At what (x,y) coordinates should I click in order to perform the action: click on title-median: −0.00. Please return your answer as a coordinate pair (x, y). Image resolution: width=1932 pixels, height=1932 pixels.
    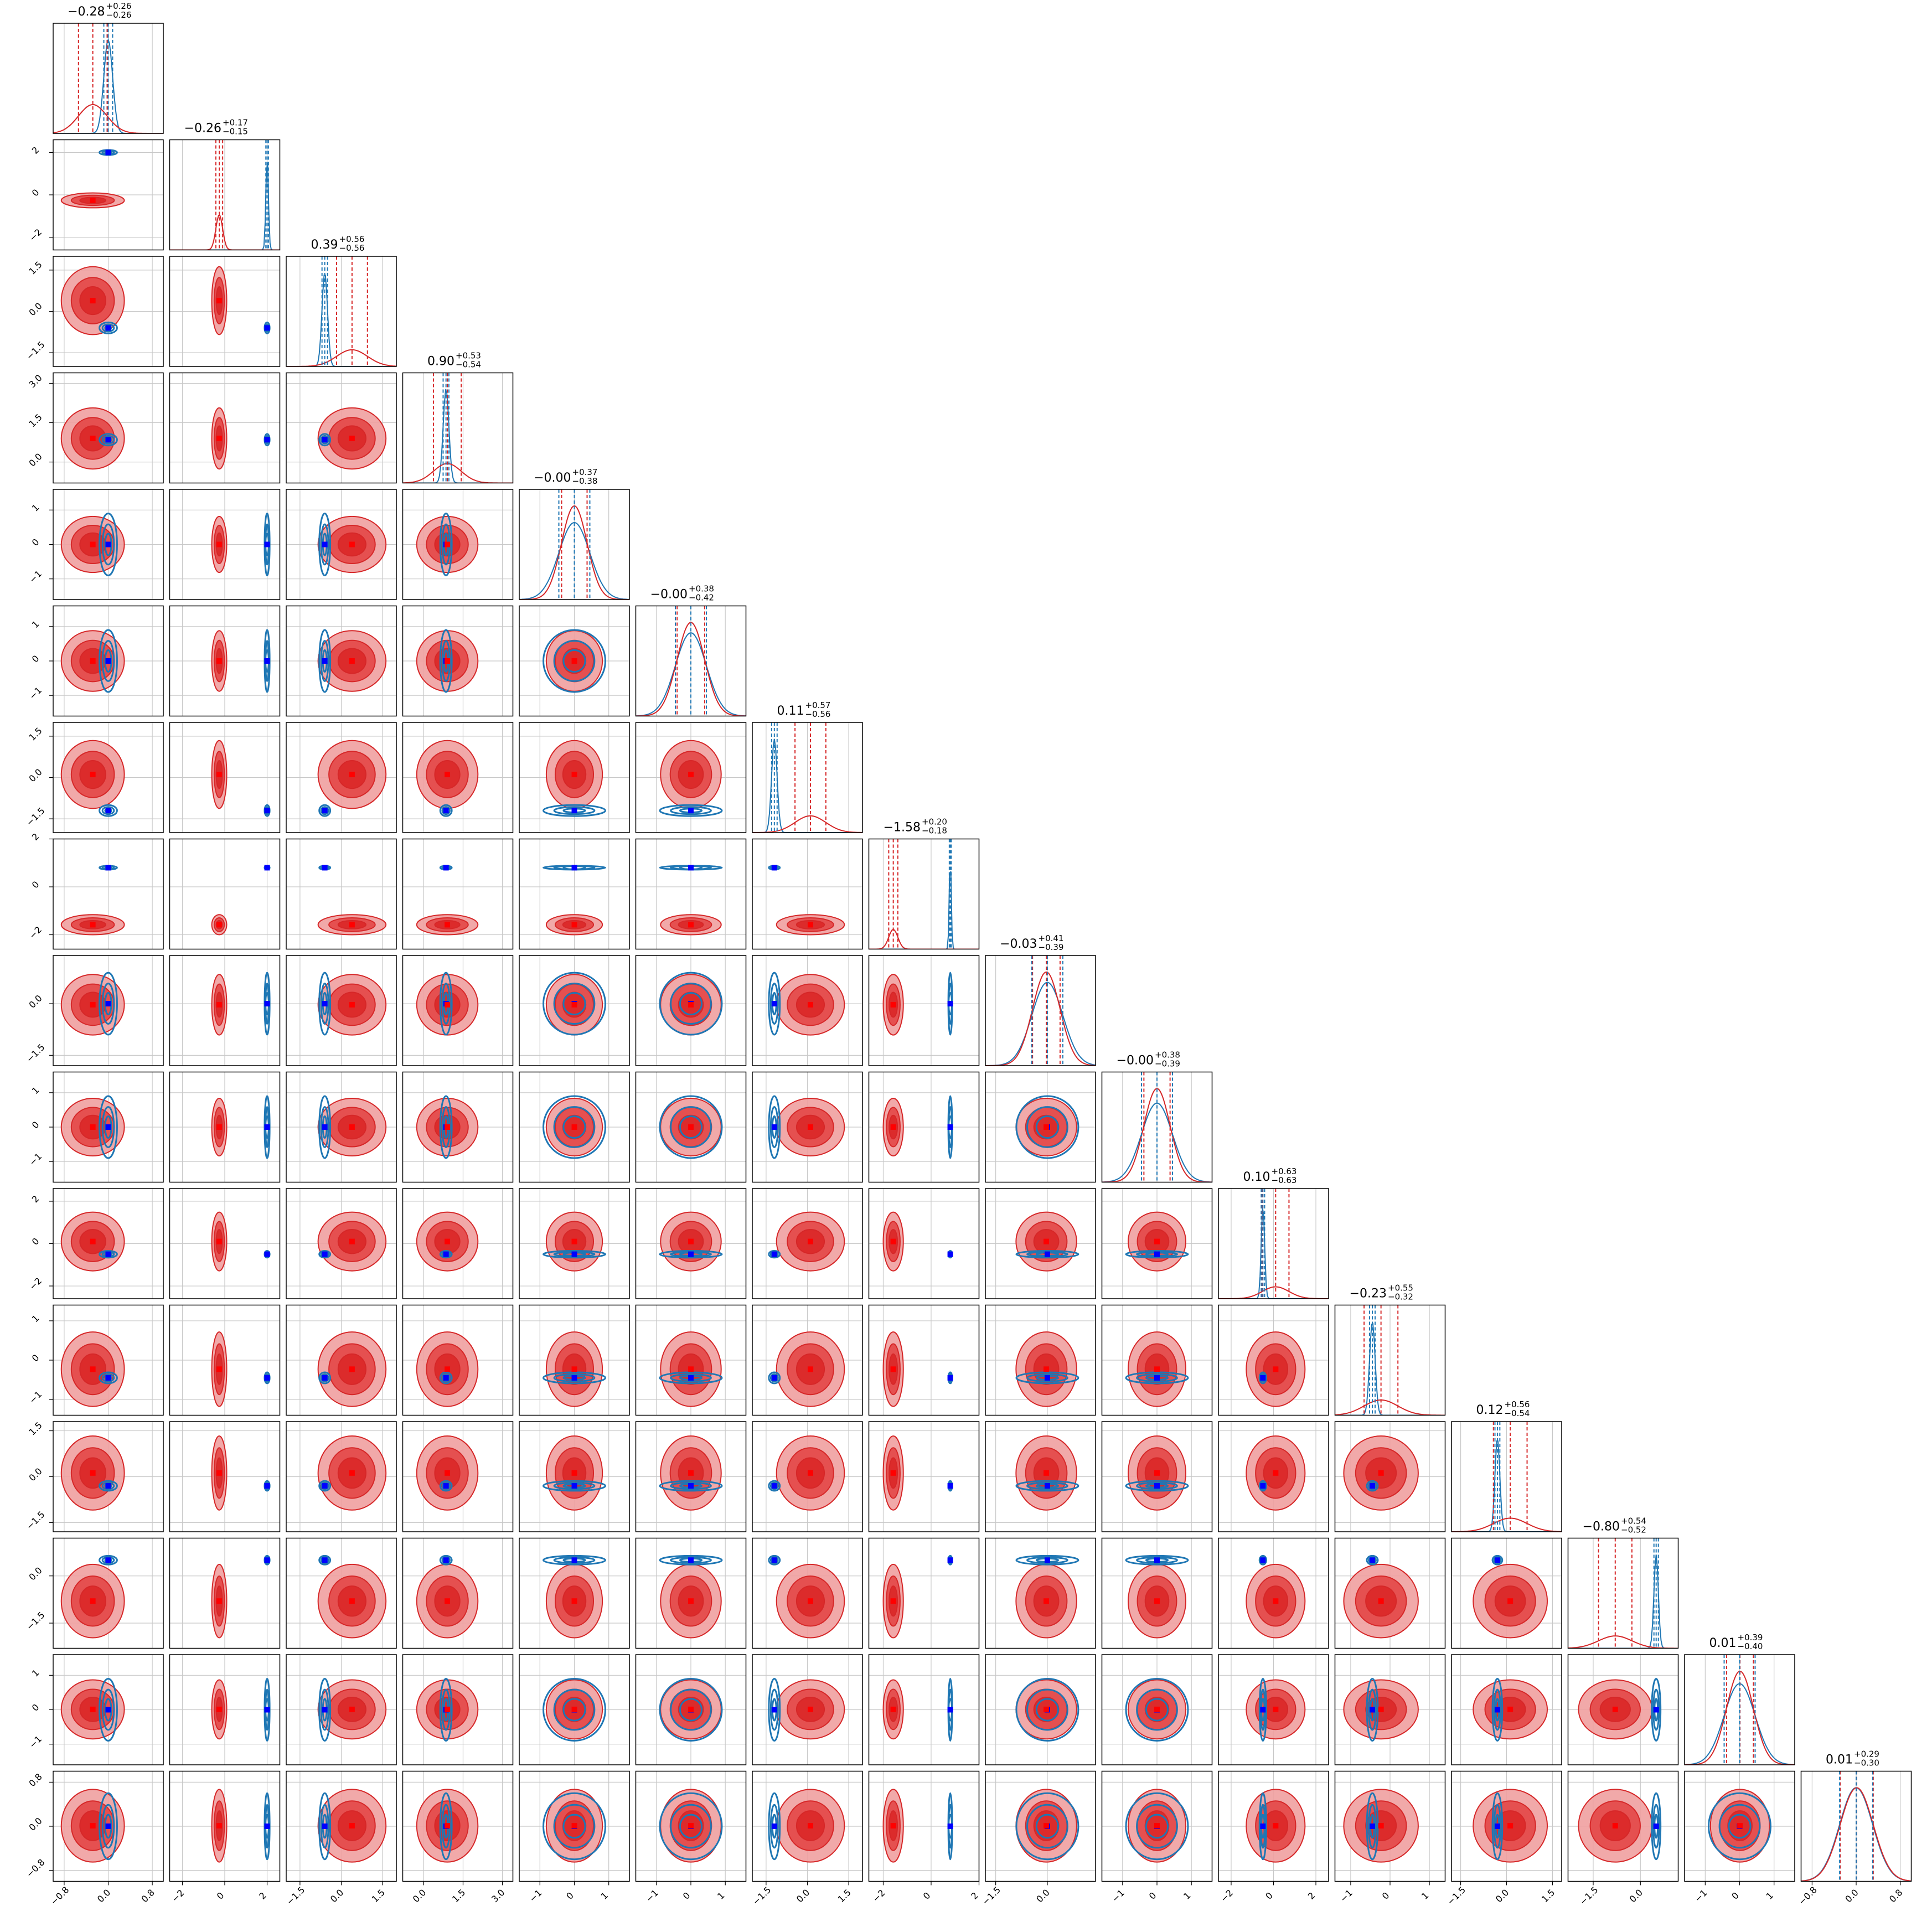
    Looking at the image, I should click on (669, 595).